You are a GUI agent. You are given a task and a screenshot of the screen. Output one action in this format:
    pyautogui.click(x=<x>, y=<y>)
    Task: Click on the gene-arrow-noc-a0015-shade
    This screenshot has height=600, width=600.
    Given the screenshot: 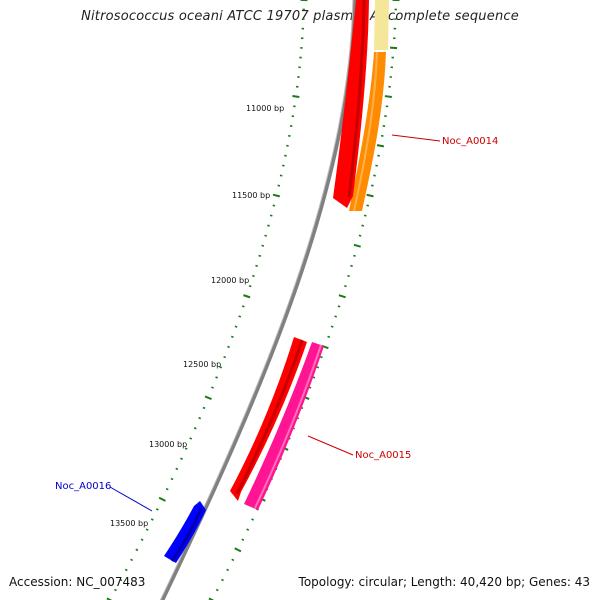 What is the action you would take?
    pyautogui.click(x=269, y=417)
    